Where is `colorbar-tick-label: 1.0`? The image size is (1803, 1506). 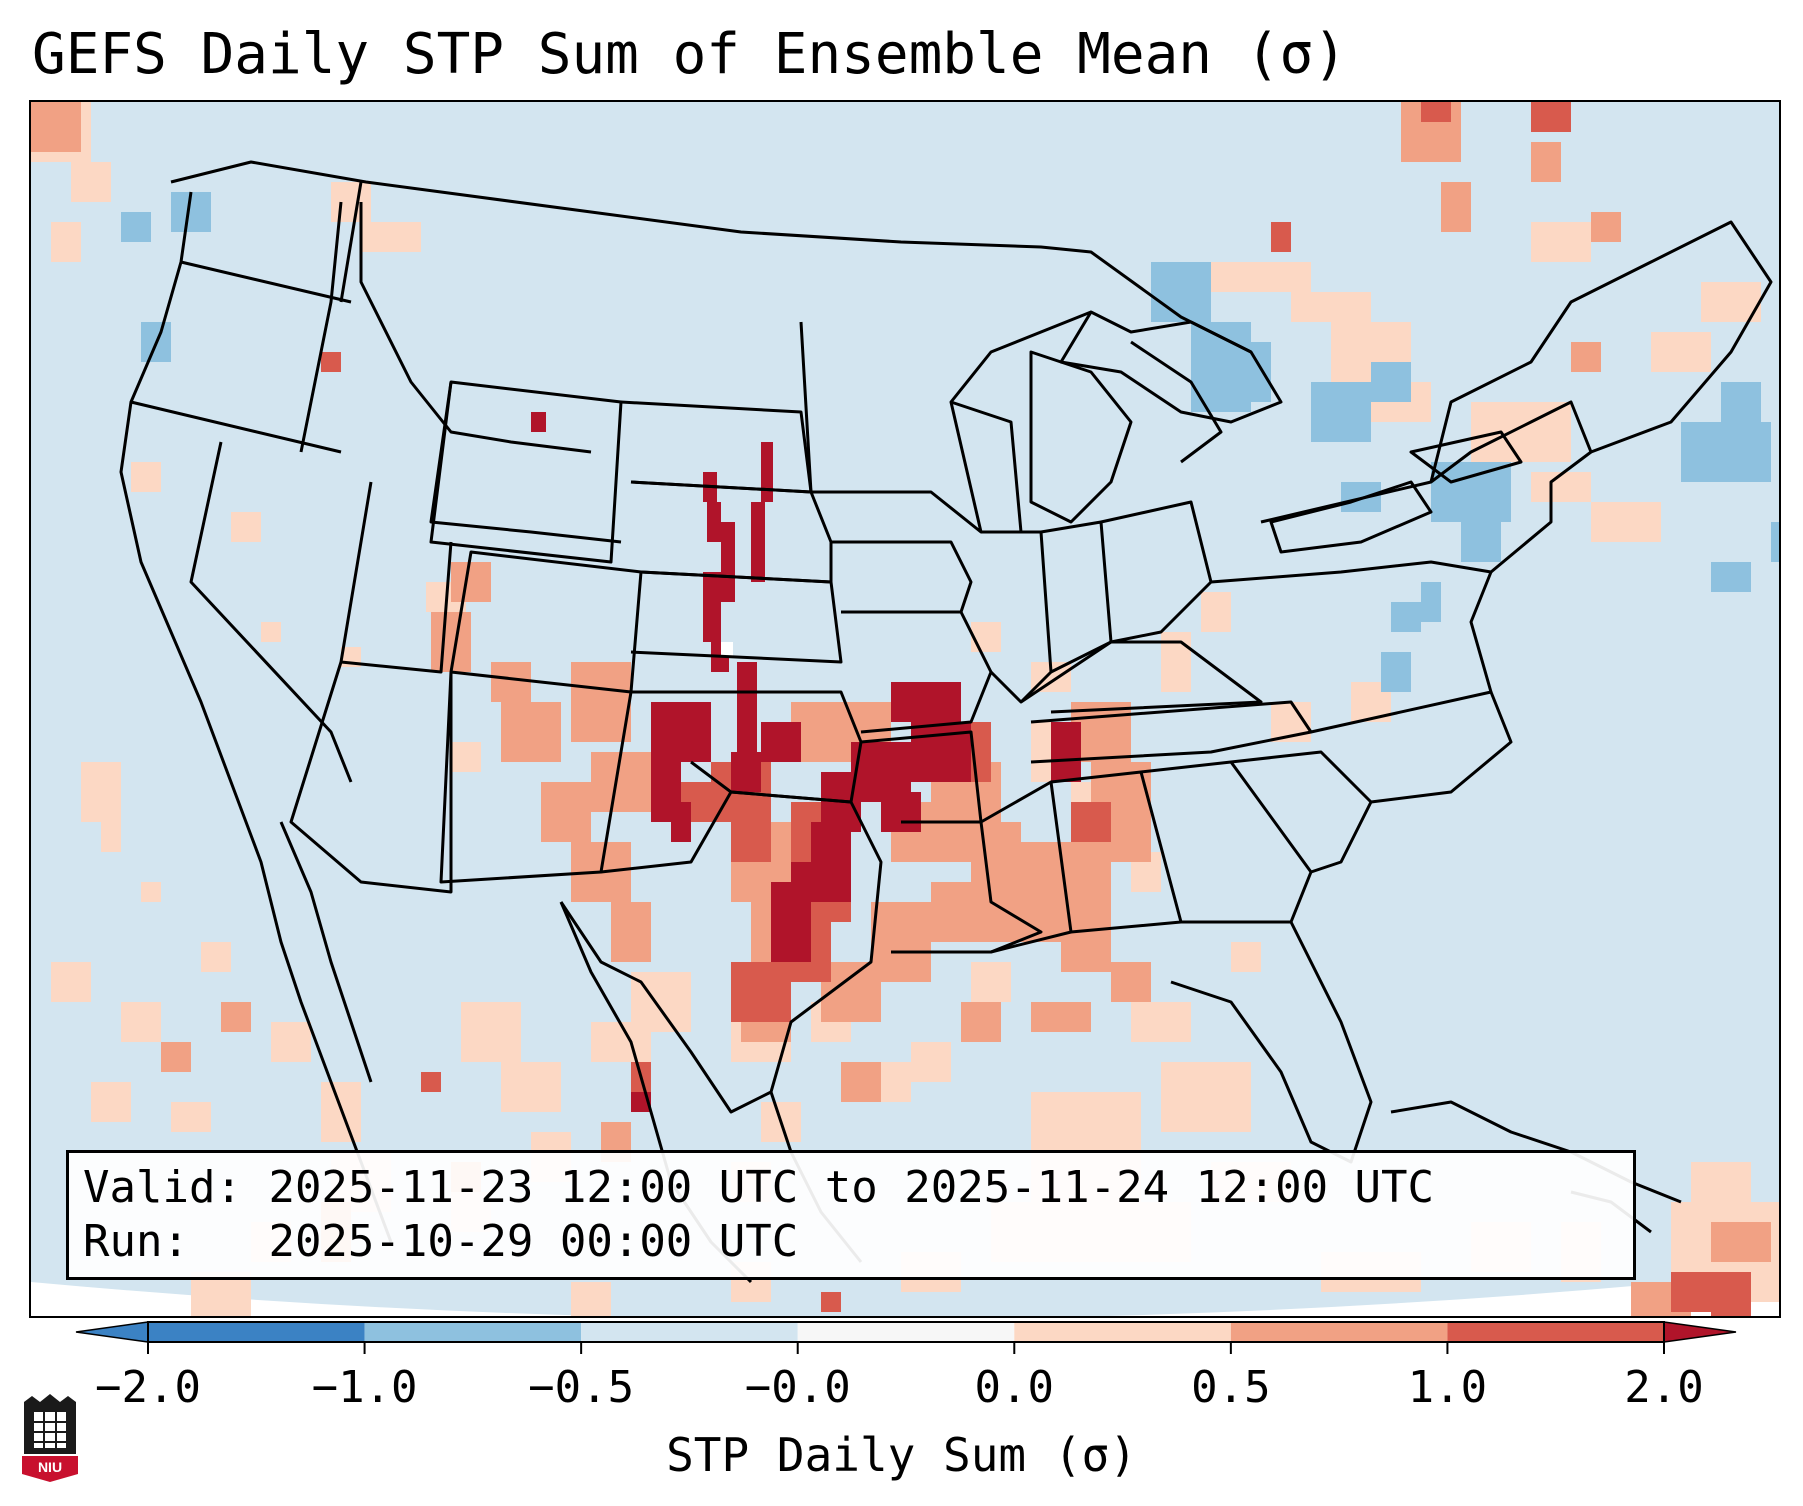 colorbar-tick-label: 1.0 is located at coordinates (1447, 1387).